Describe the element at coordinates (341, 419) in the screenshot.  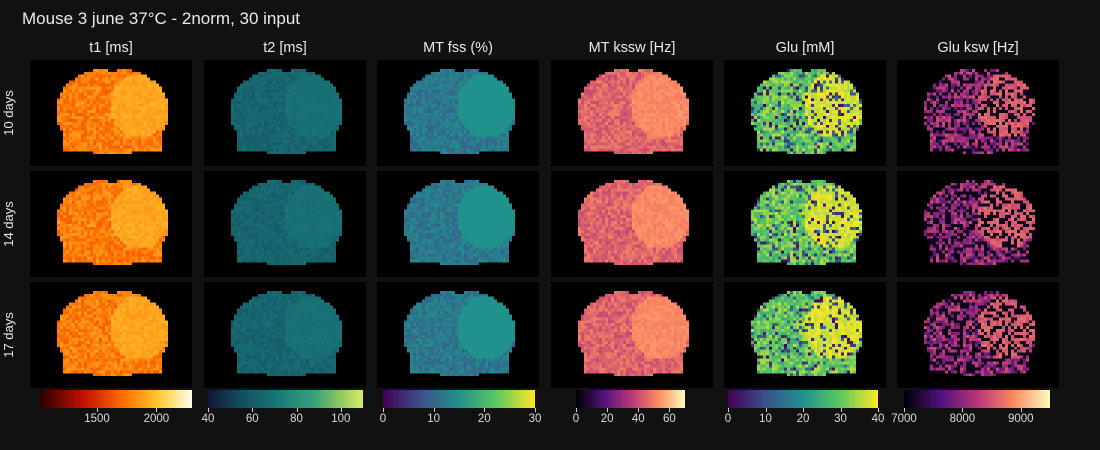
I see `colorbar-tick-label: 100` at that location.